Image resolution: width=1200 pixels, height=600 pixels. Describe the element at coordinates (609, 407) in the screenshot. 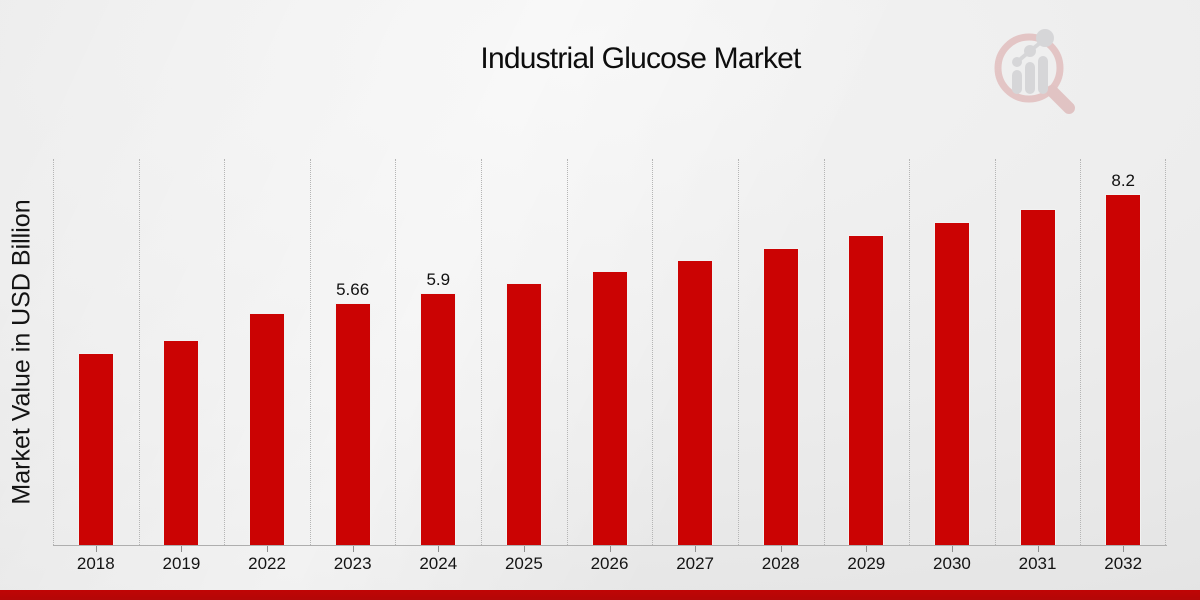

I see `bar-2026` at that location.